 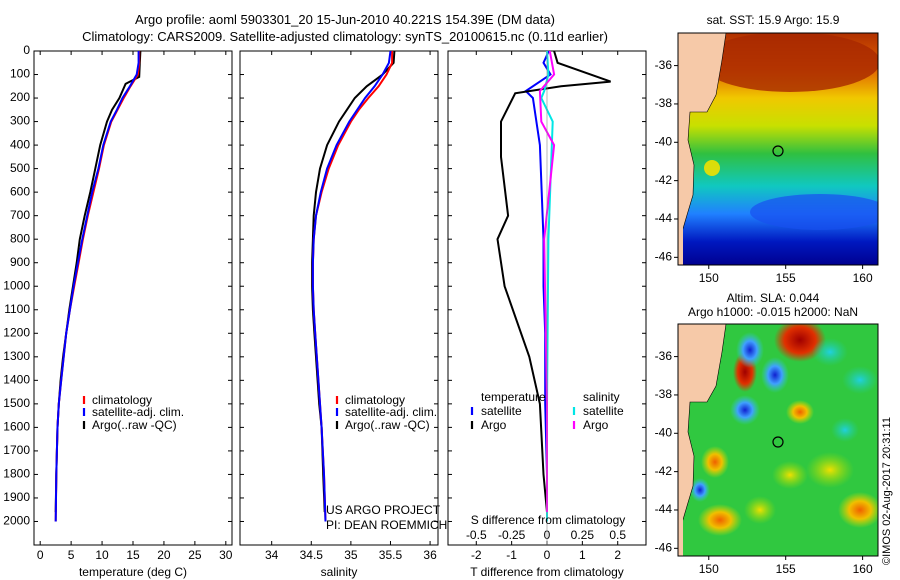 I want to click on sst-map-frame, so click(x=778, y=149).